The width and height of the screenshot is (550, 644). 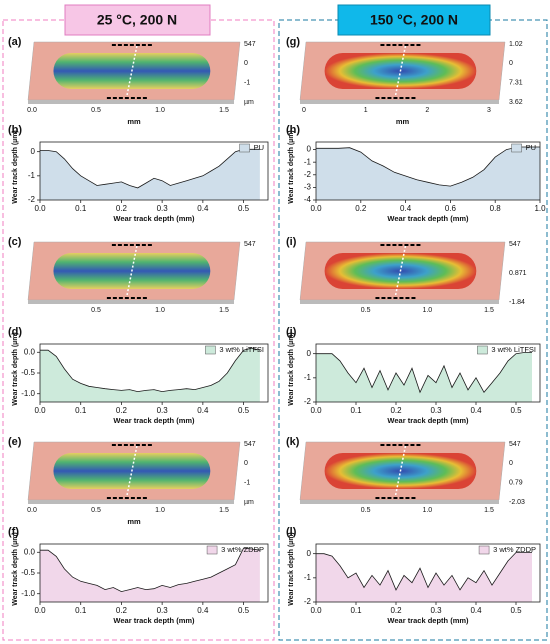 What do you see at coordinates (154, 420) in the screenshot?
I see `x-axis-label: Wear track depth (mm)` at bounding box center [154, 420].